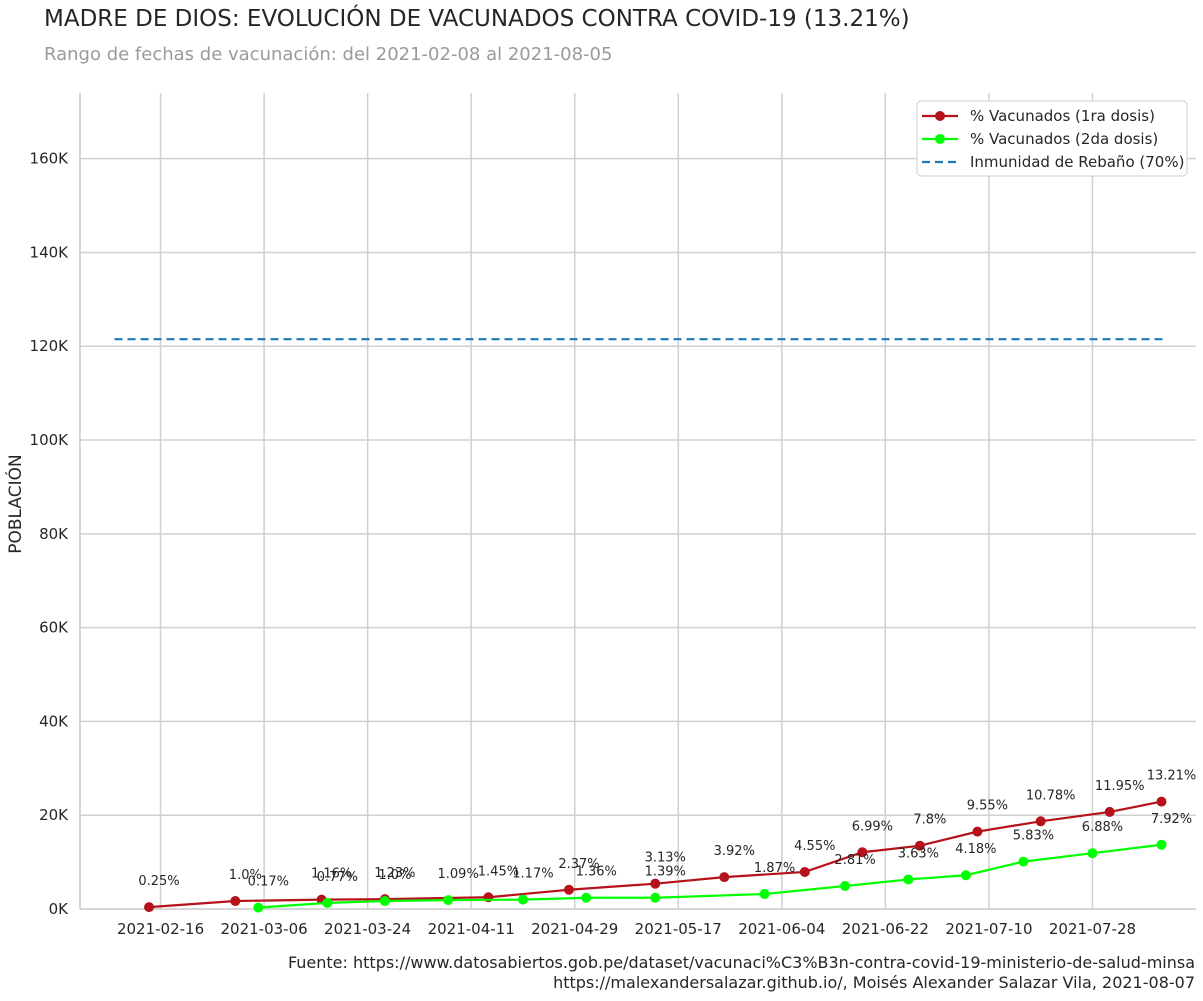 The image size is (1203, 1001). I want to click on data-label: 7.8%, so click(929, 820).